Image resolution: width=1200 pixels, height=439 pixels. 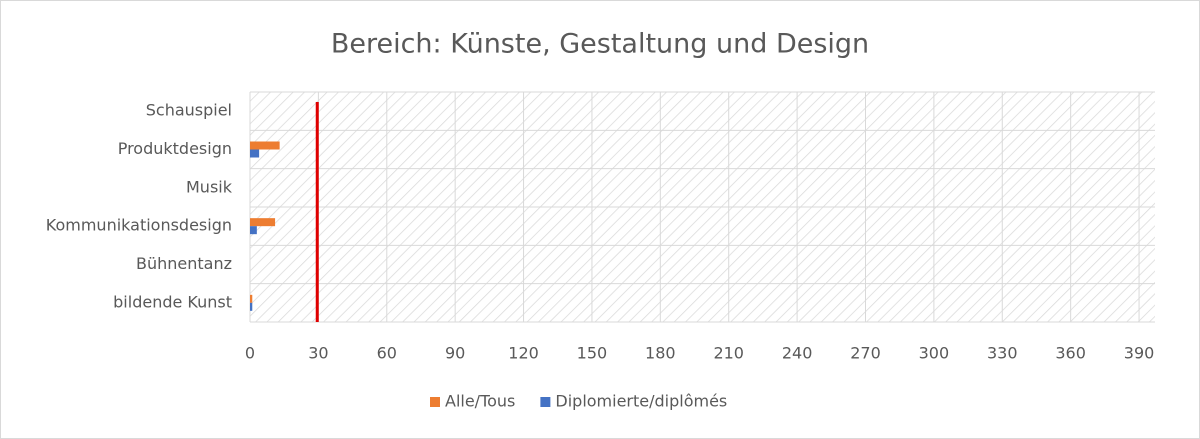 What do you see at coordinates (250, 353) in the screenshot?
I see `x-tick-label: 0` at bounding box center [250, 353].